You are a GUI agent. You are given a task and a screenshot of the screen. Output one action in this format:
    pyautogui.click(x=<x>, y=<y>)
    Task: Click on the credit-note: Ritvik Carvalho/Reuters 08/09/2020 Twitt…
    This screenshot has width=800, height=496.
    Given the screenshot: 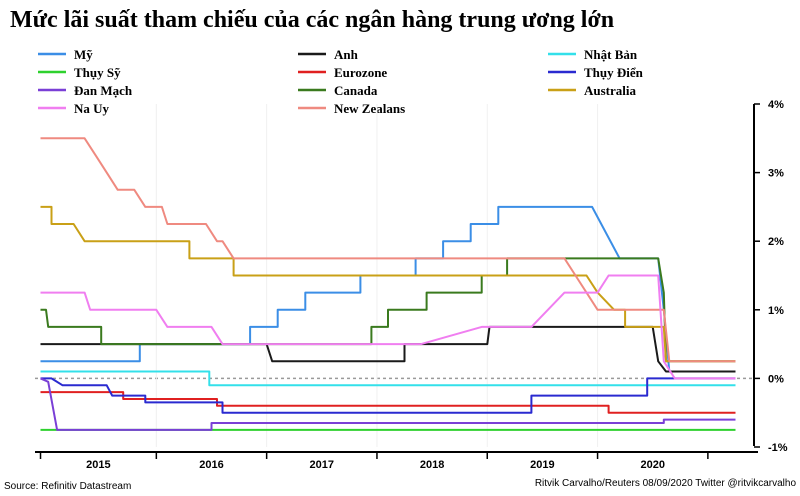 What is the action you would take?
    pyautogui.click(x=666, y=483)
    